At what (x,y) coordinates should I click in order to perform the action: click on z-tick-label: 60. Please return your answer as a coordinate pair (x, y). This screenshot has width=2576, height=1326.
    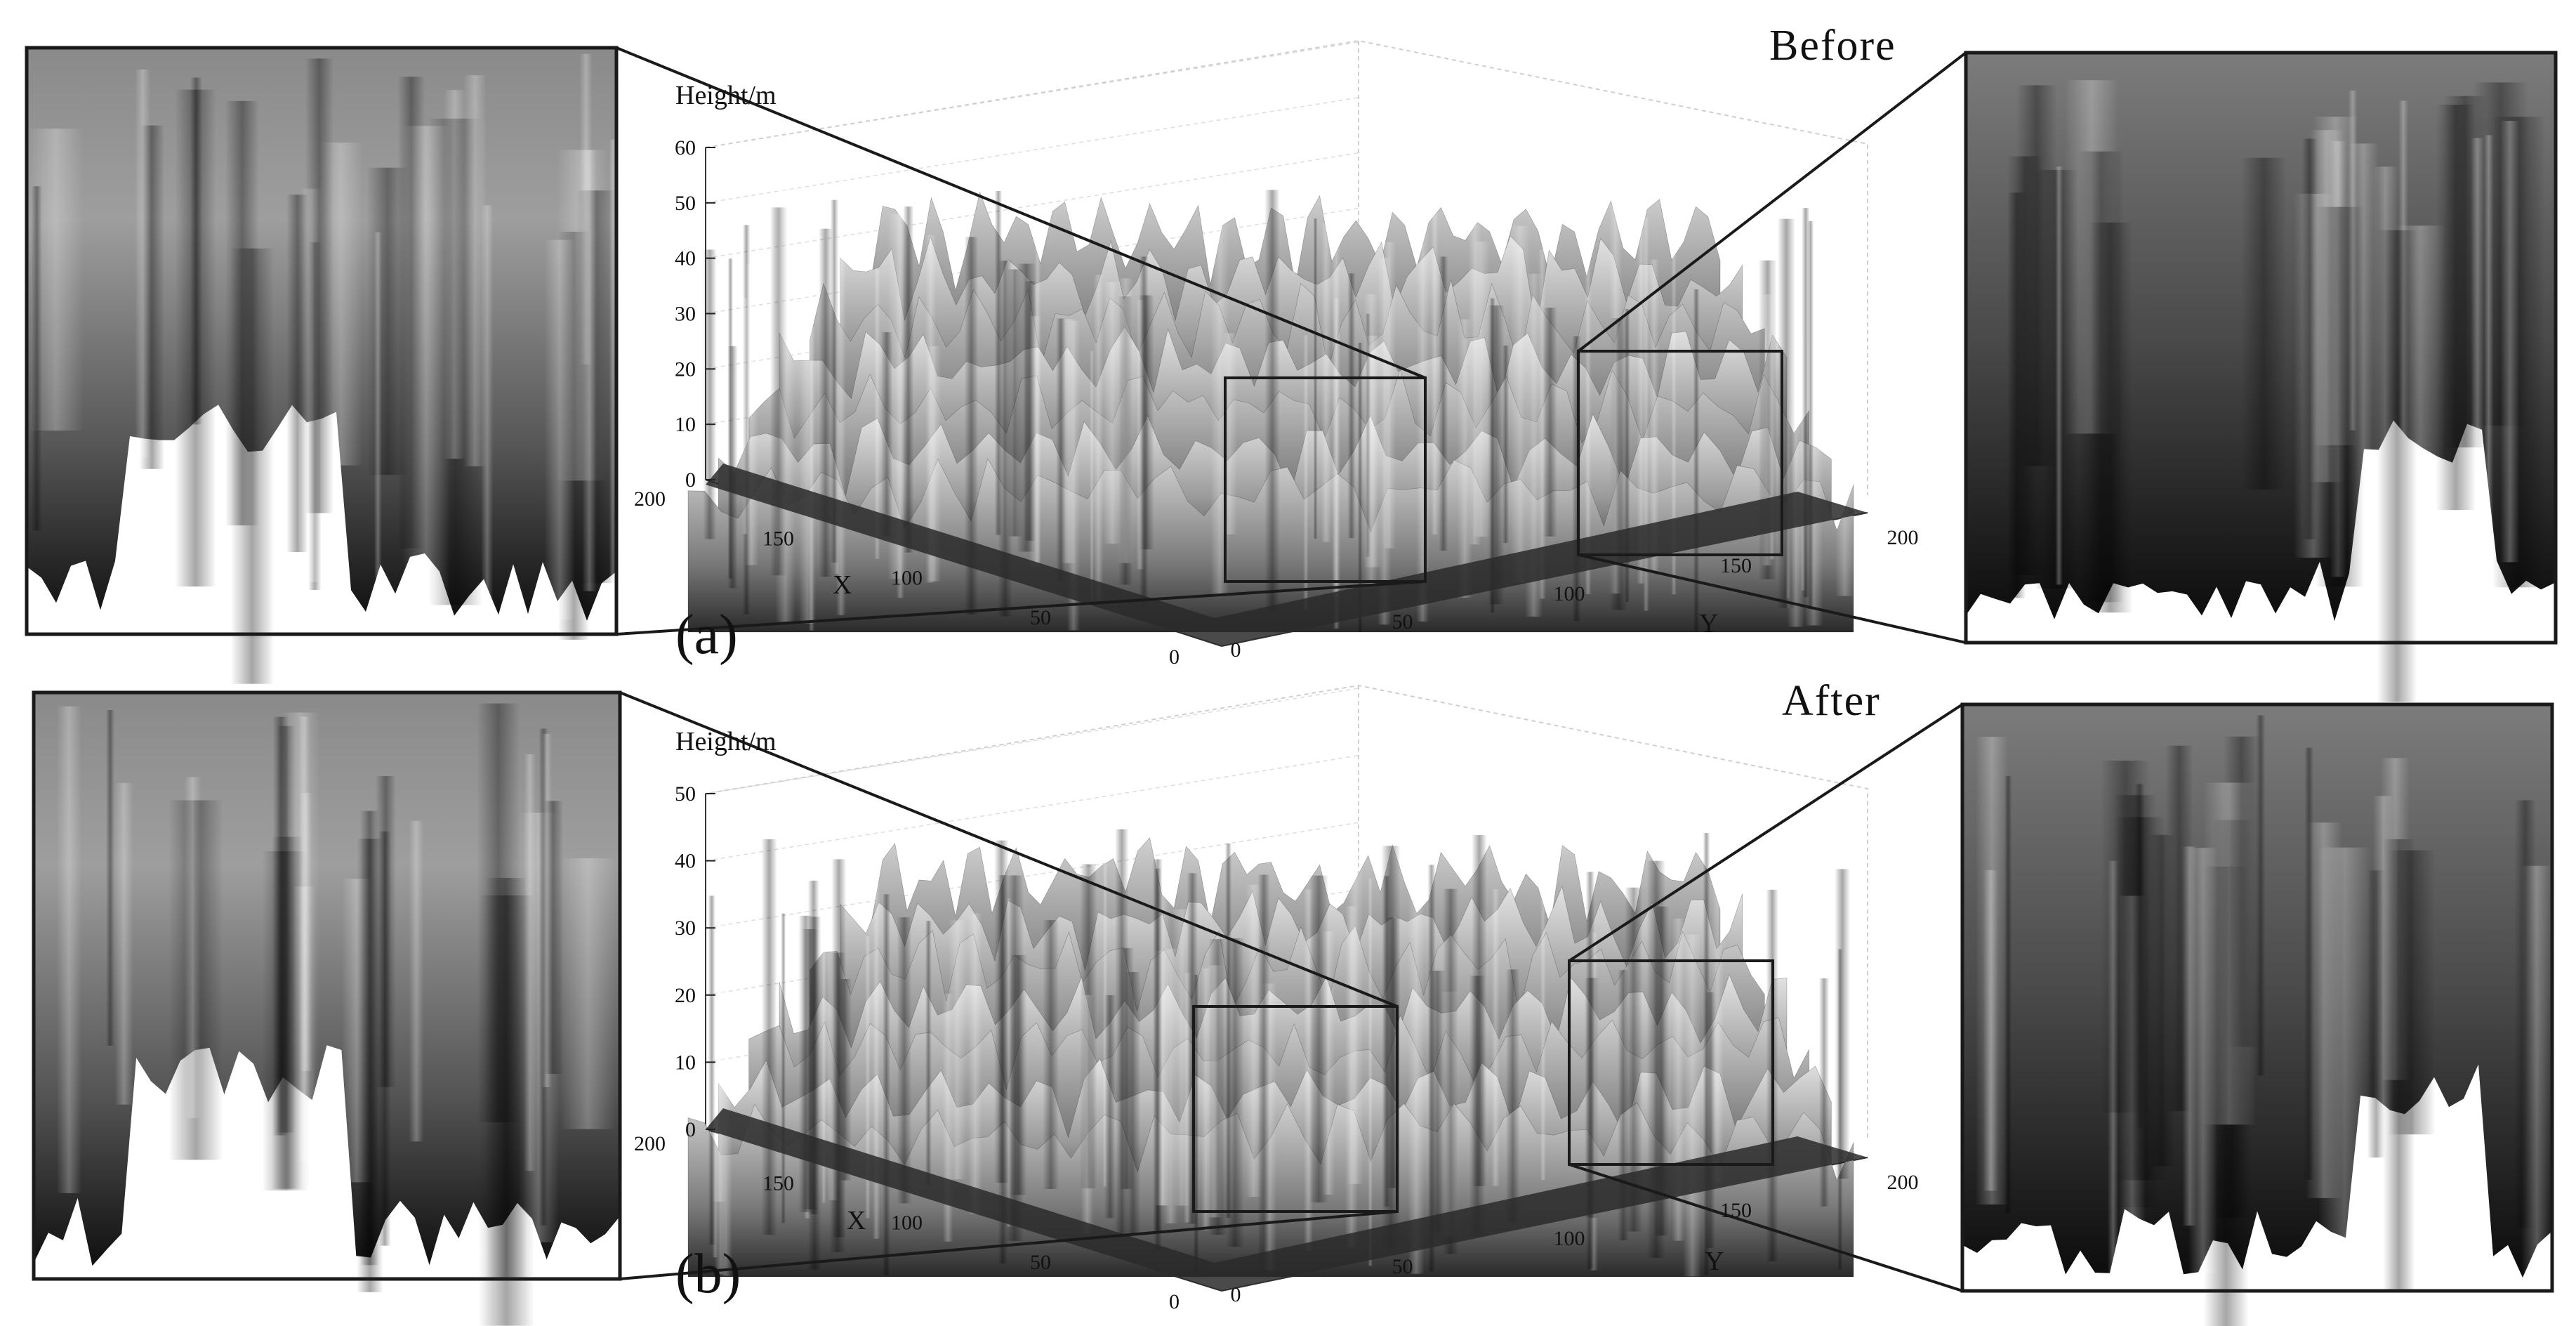
    Looking at the image, I should click on (685, 147).